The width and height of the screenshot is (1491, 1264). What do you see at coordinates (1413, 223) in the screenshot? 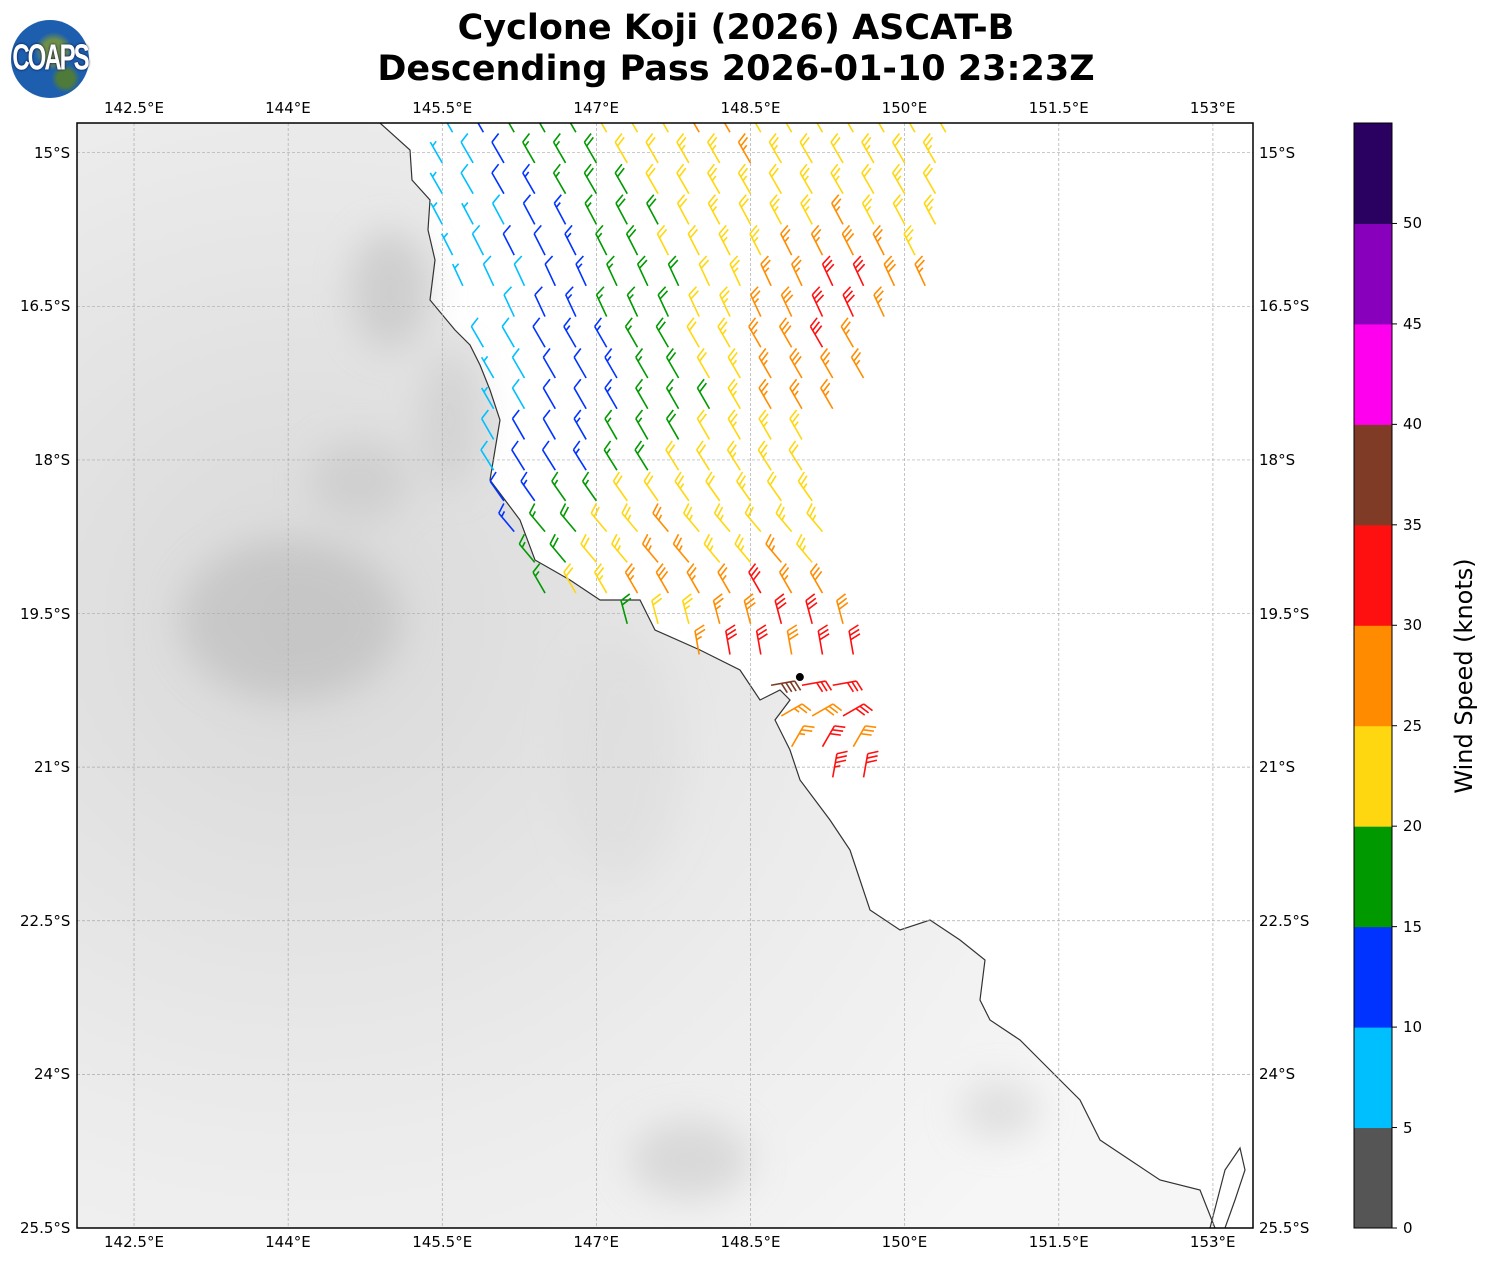
I see `colorbar-tick-label: 50` at bounding box center [1413, 223].